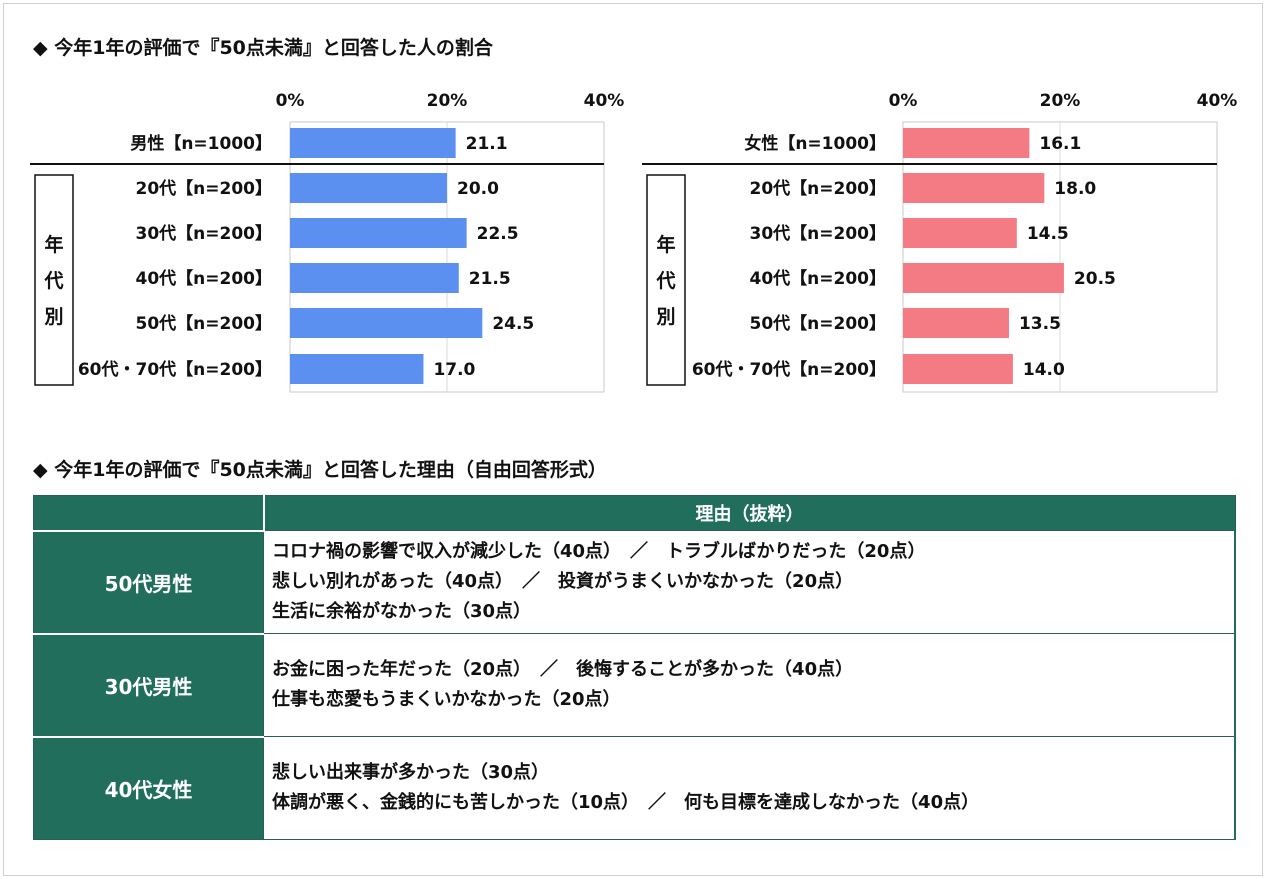  What do you see at coordinates (1060, 144) in the screenshot?
I see `data-label: 16.1` at bounding box center [1060, 144].